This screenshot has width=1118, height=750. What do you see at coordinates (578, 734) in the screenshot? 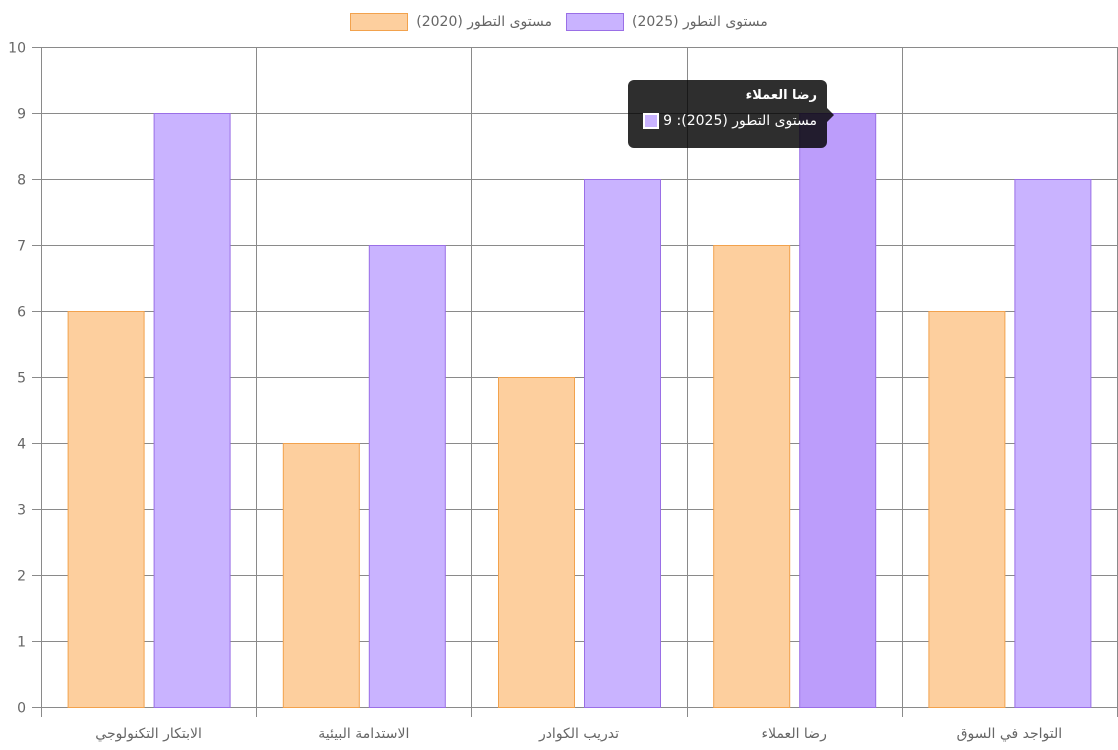
I see `x-tick-label: تدريب الكوادر` at bounding box center [578, 734].